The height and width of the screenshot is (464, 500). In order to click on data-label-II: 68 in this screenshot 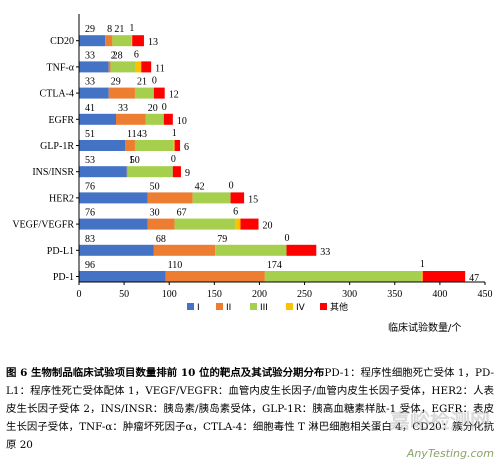, I will do `click(161, 239)`.